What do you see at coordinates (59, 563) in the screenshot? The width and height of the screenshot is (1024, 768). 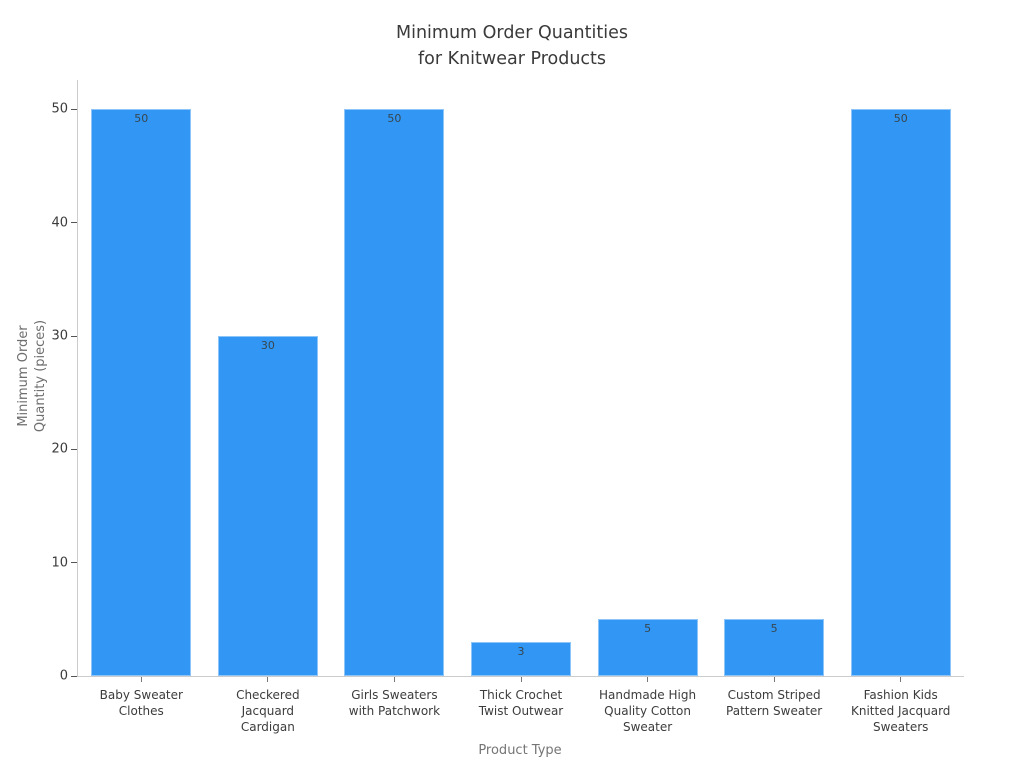 I see `y-tick-label: 10` at bounding box center [59, 563].